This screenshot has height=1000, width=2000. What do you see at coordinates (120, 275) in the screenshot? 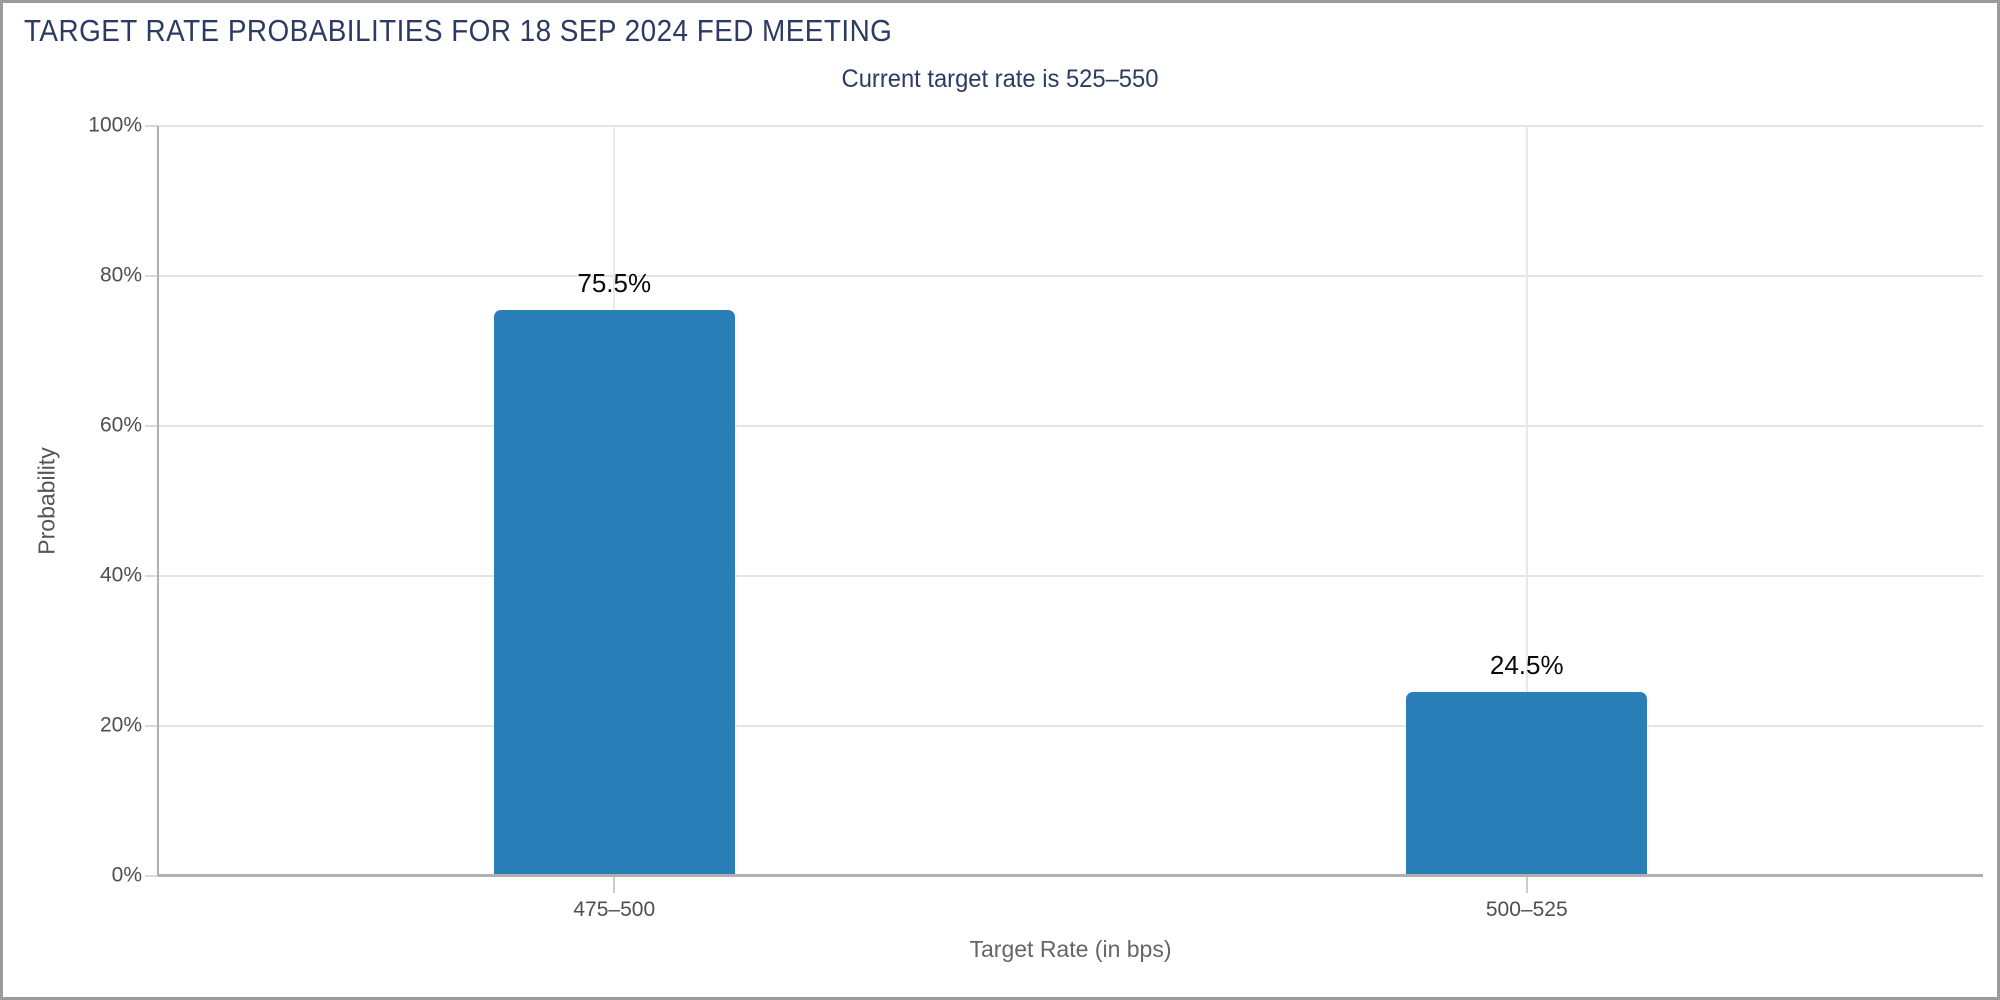
I see `y-tick-label: 80%` at bounding box center [120, 275].